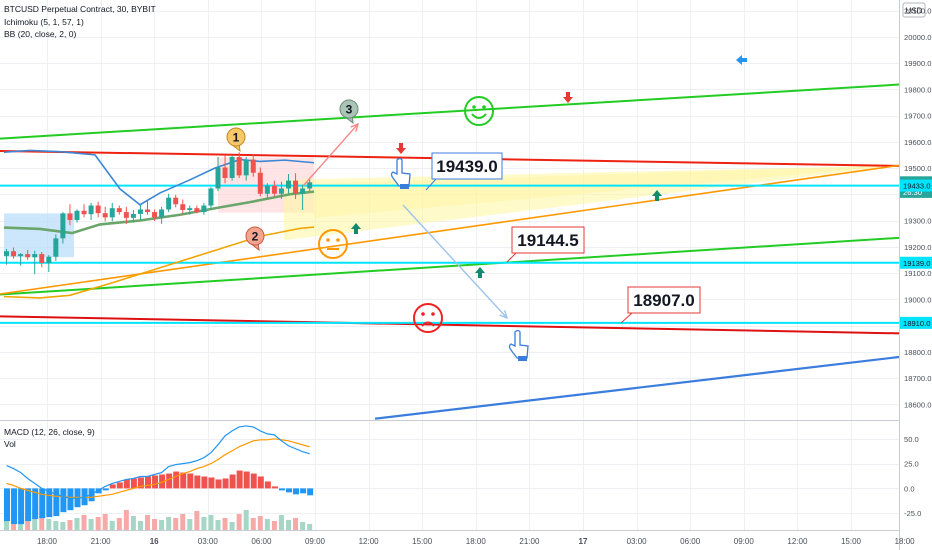  Describe the element at coordinates (912, 513) in the screenshot. I see `macd-tick-label: -25.0` at that location.